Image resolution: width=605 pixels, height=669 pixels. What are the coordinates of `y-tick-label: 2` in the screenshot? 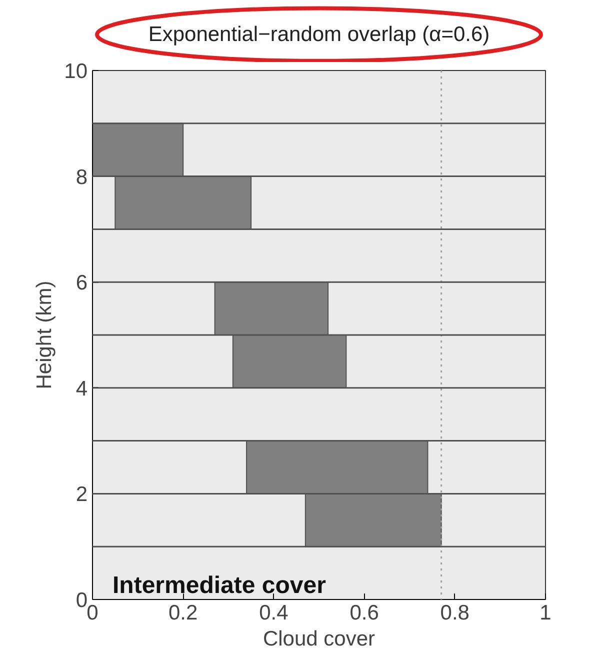 It's located at (82, 494).